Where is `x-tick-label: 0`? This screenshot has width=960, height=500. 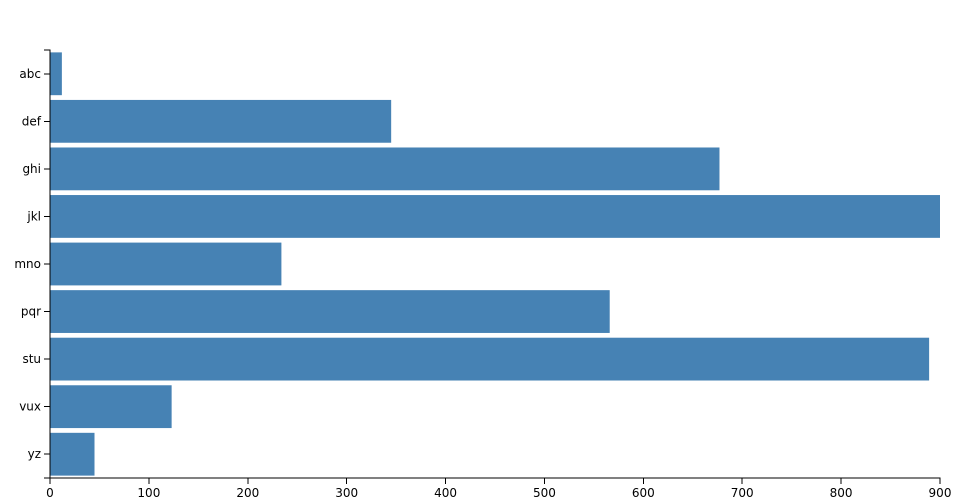
x-tick-label: 0 is located at coordinates (50, 493).